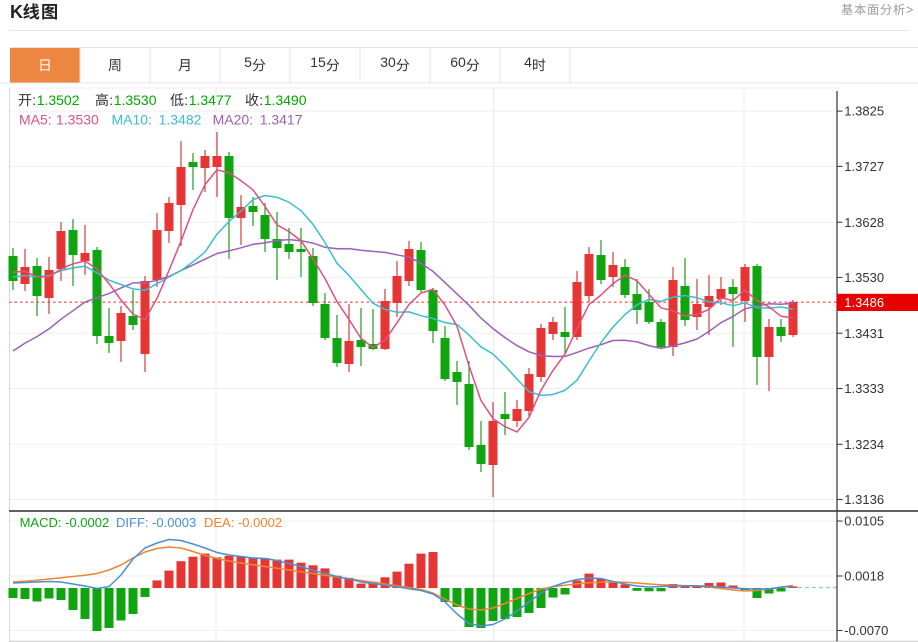  Describe the element at coordinates (248, 62) in the screenshot. I see `svg-text: 5` at that location.